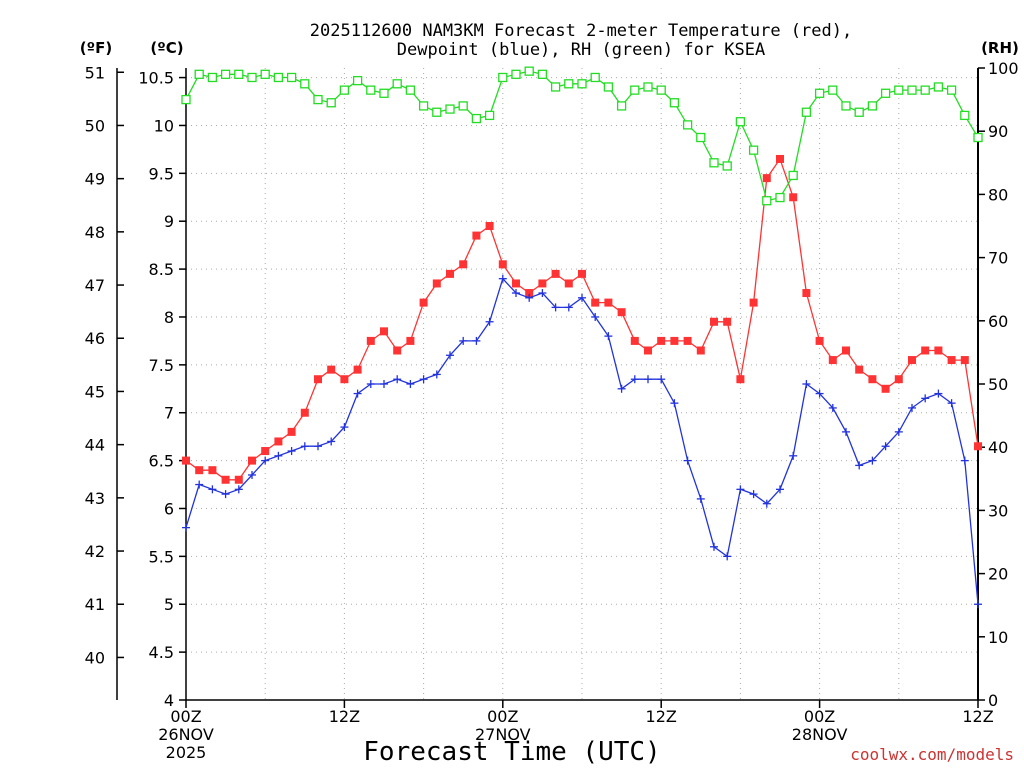 The image size is (1024, 768). I want to click on x-tick-label: 12Z, so click(661, 716).